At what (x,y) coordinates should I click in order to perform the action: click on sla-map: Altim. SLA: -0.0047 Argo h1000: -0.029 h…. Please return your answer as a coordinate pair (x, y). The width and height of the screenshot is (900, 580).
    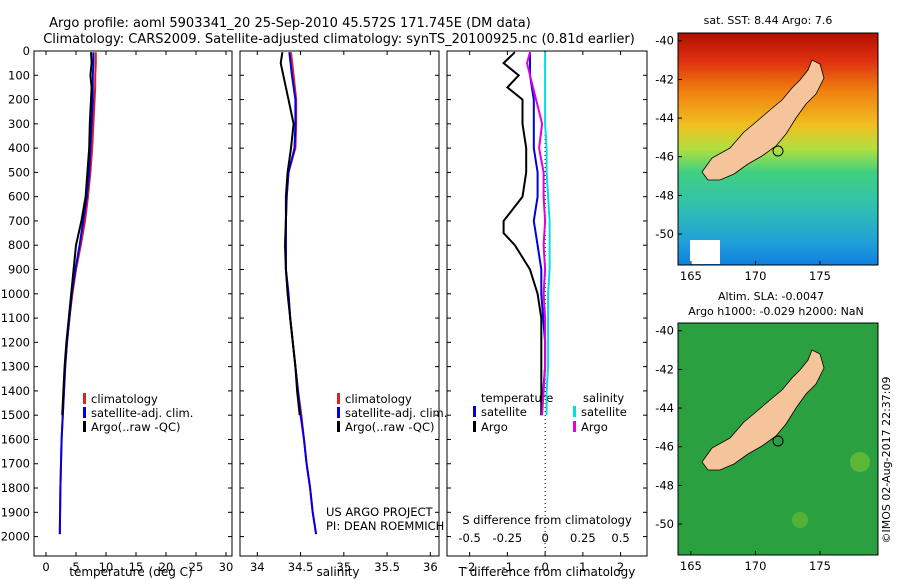
    Looking at the image, I should click on (778, 423).